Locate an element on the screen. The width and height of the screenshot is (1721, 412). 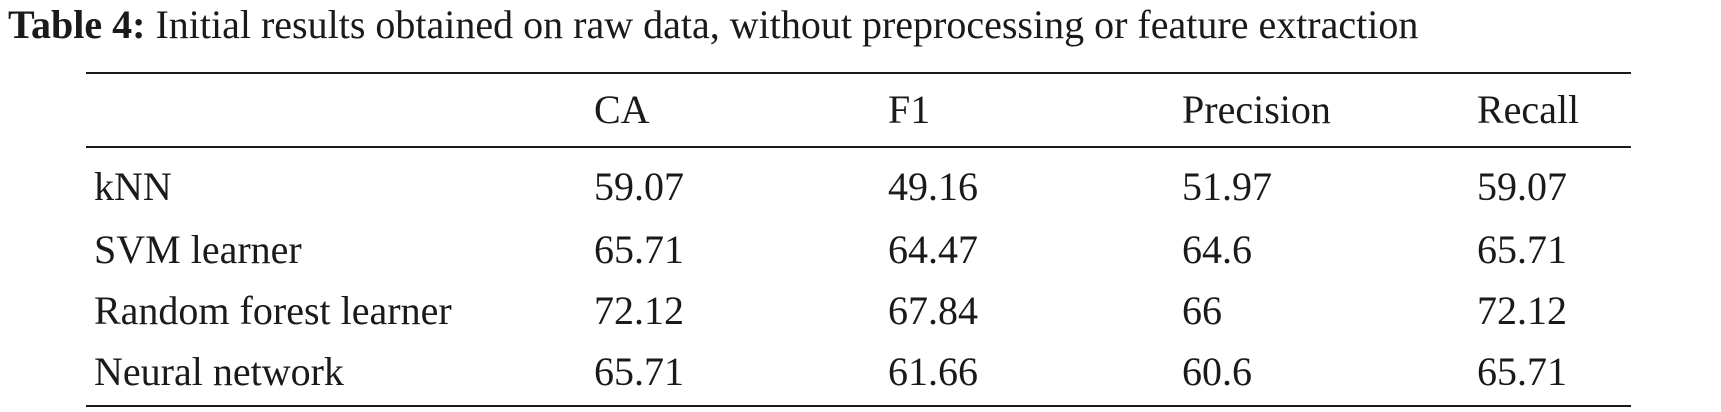
cell-precision: 60.6 is located at coordinates (1217, 371).